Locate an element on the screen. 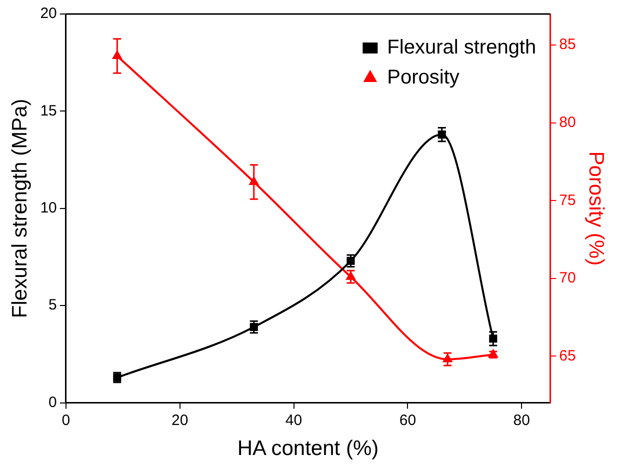 The image size is (618, 470). x-tick-label: 60 is located at coordinates (407, 420).